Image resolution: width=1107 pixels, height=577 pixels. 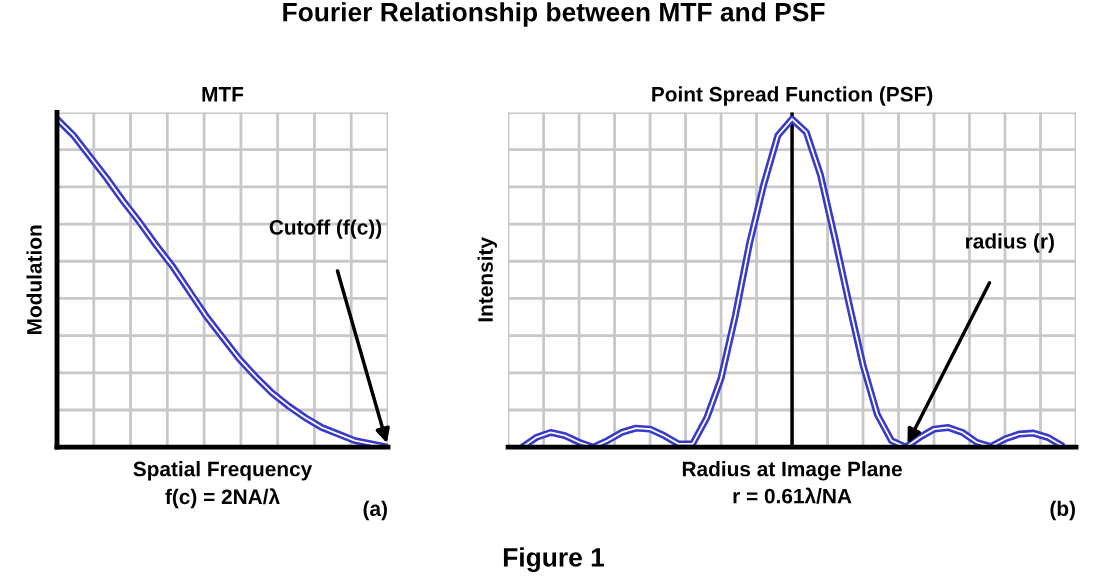 What do you see at coordinates (325, 229) in the screenshot?
I see `annotation: Cutoff (f(c))` at bounding box center [325, 229].